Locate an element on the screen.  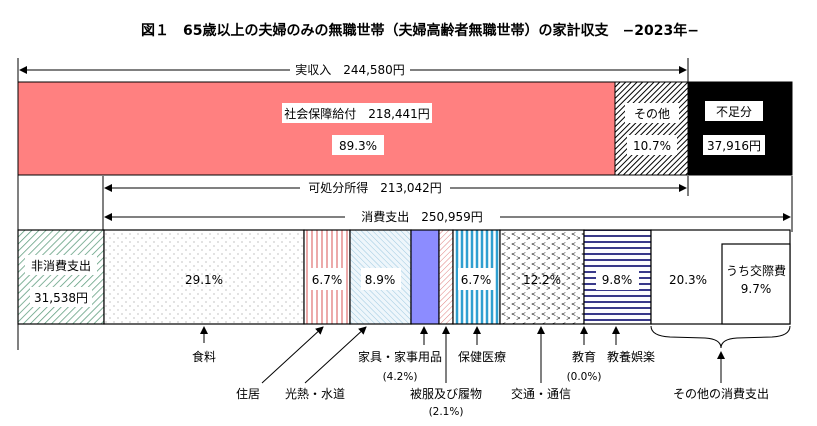
other-income-pct: 10.7% is located at coordinates (652, 146).